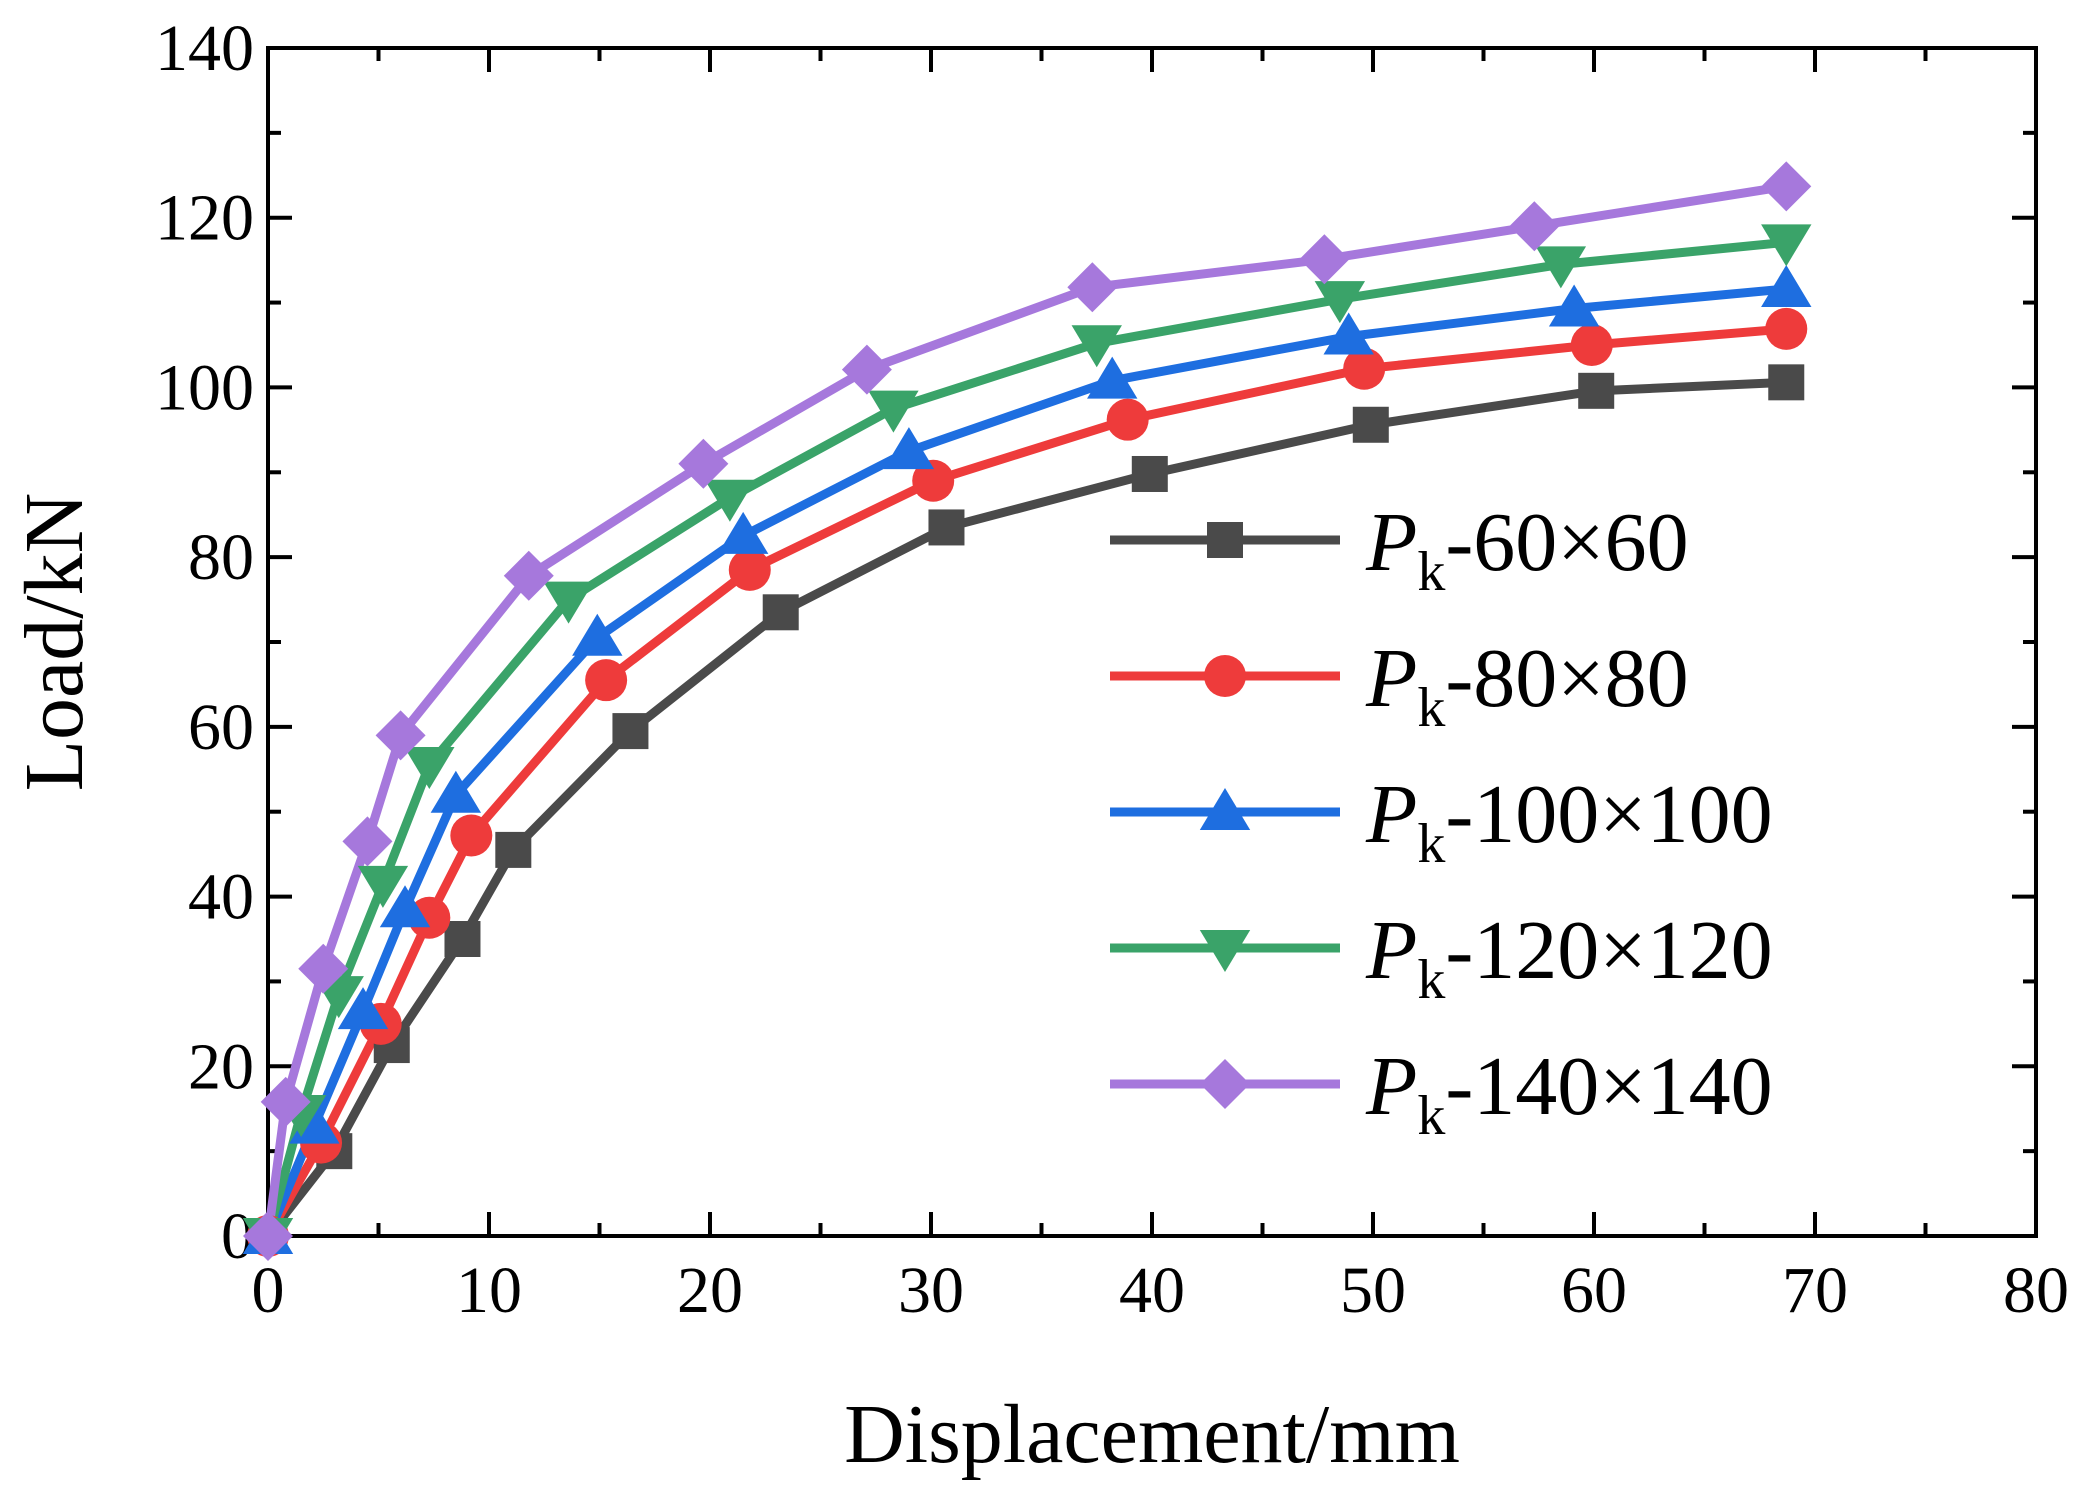 Image resolution: width=2096 pixels, height=1500 pixels. What do you see at coordinates (204, 218) in the screenshot?
I see `y-tick-label: 120` at bounding box center [204, 218].